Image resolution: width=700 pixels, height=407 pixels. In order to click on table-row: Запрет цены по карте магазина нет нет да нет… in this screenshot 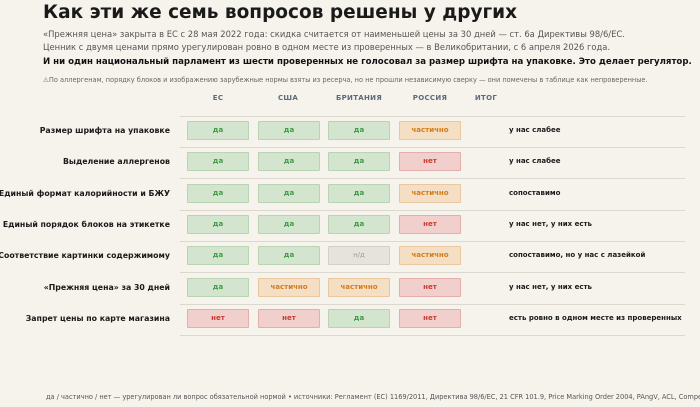, I will do `click(350, 320)`.